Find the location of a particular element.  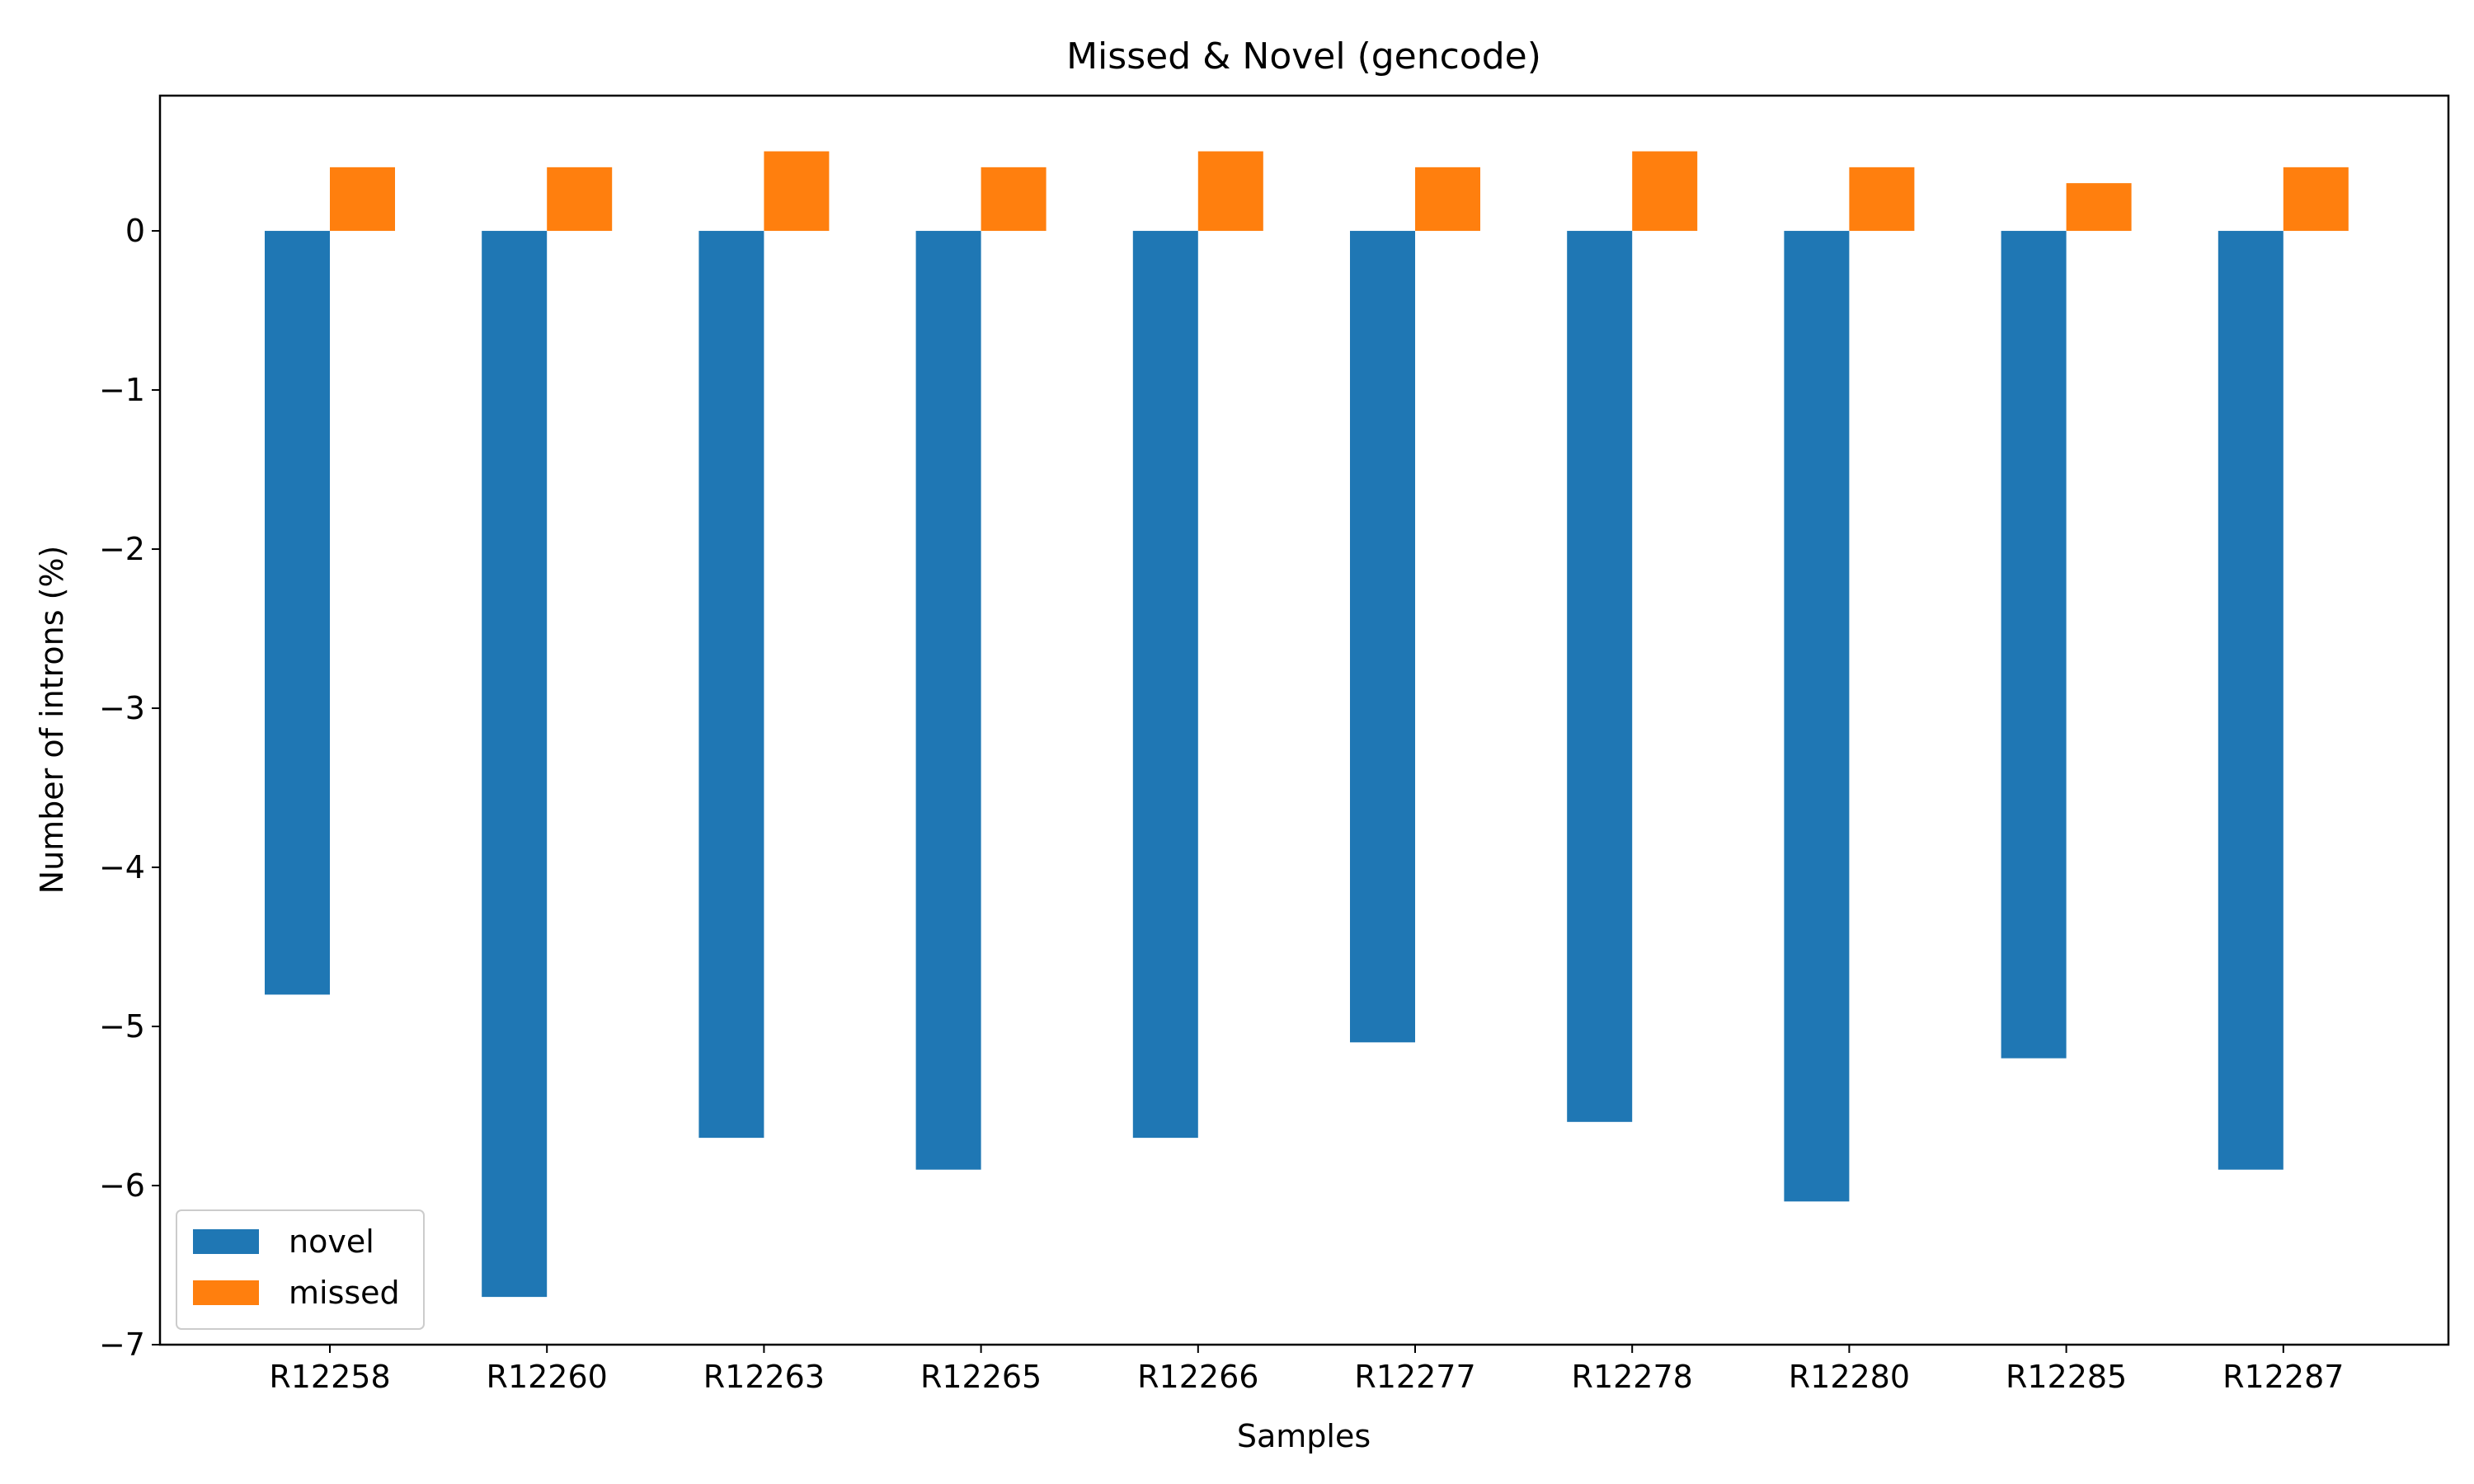

x-tick-label: R12265 is located at coordinates (981, 1377).